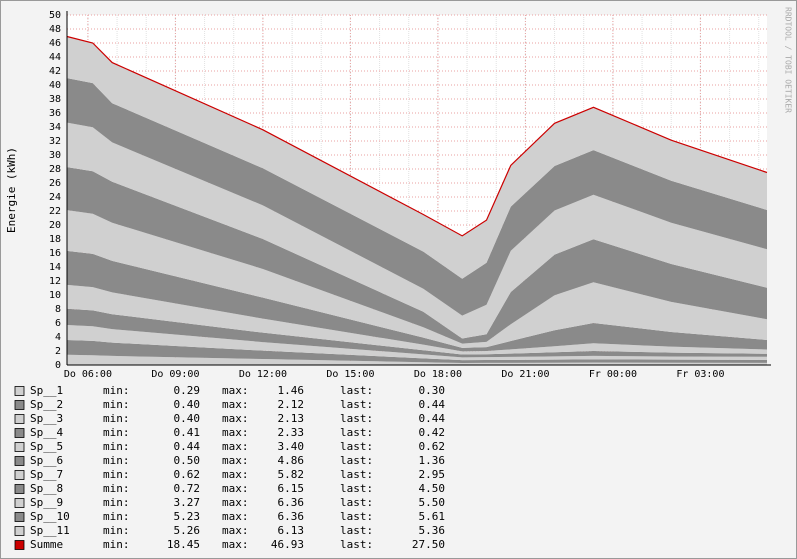 The image size is (797, 559). Describe the element at coordinates (287, 544) in the screenshot. I see `stat-value: 46.93` at that location.